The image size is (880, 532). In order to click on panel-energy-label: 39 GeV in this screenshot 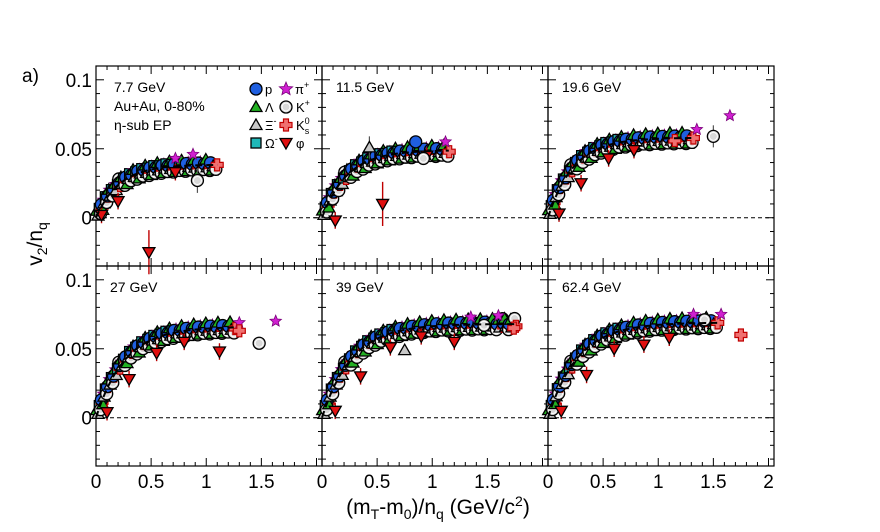, I will do `click(360, 287)`.